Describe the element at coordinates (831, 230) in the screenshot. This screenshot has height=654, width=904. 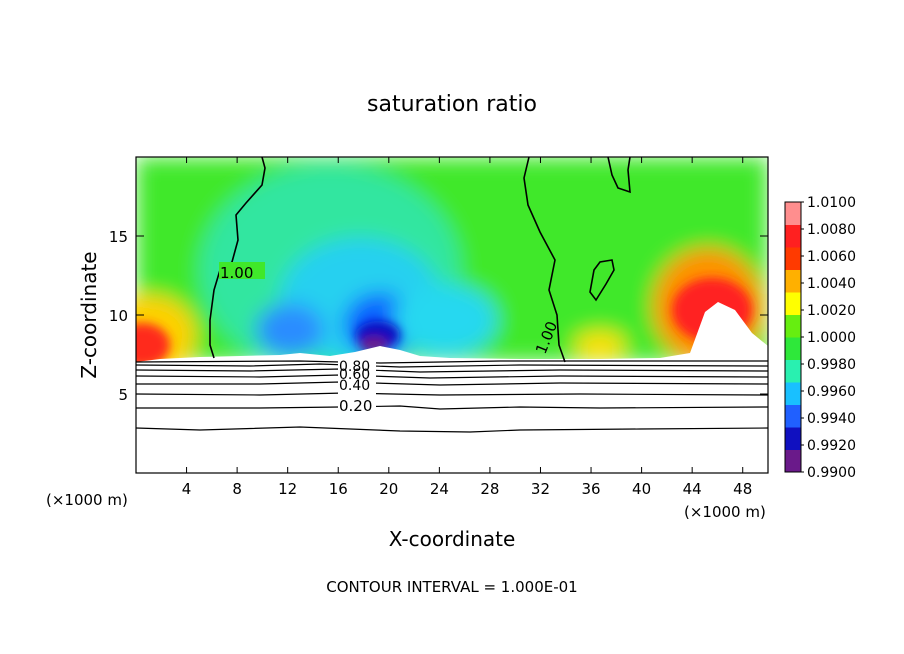
I see `colorbar-label: 1.0080` at that location.